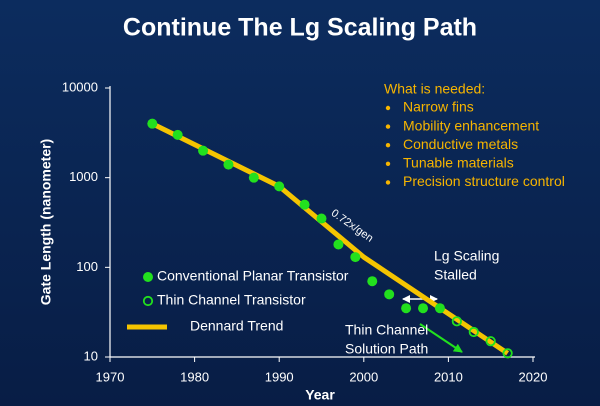  Describe the element at coordinates (386, 349) in the screenshot. I see `solution-label: Solution Path` at that location.